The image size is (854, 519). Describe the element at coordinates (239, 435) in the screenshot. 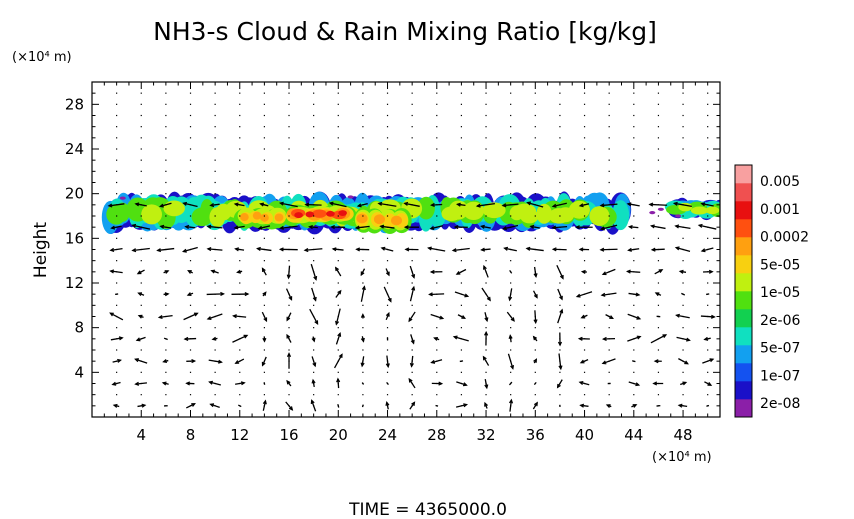

I see `x-tick-label: 12` at that location.